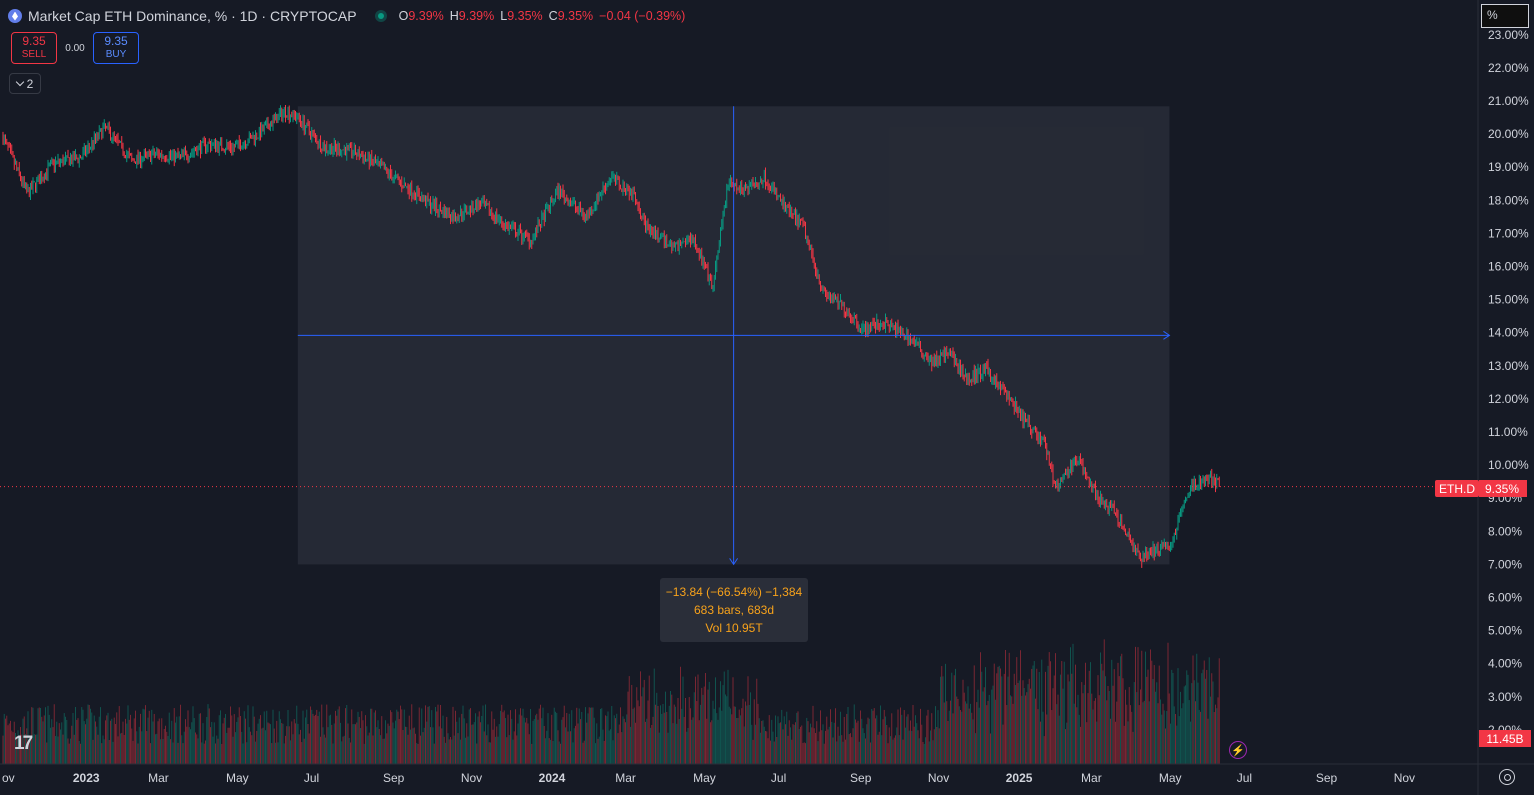  Describe the element at coordinates (1508, 68) in the screenshot. I see `price-tick-label: 22.00%` at that location.